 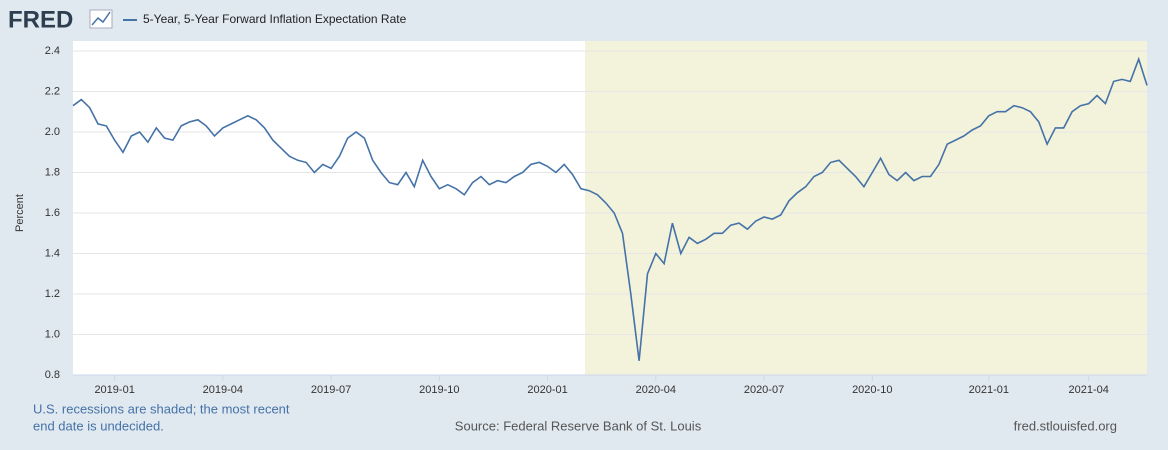 What do you see at coordinates (656, 390) in the screenshot?
I see `x-tick-label: 2020-04` at bounding box center [656, 390].